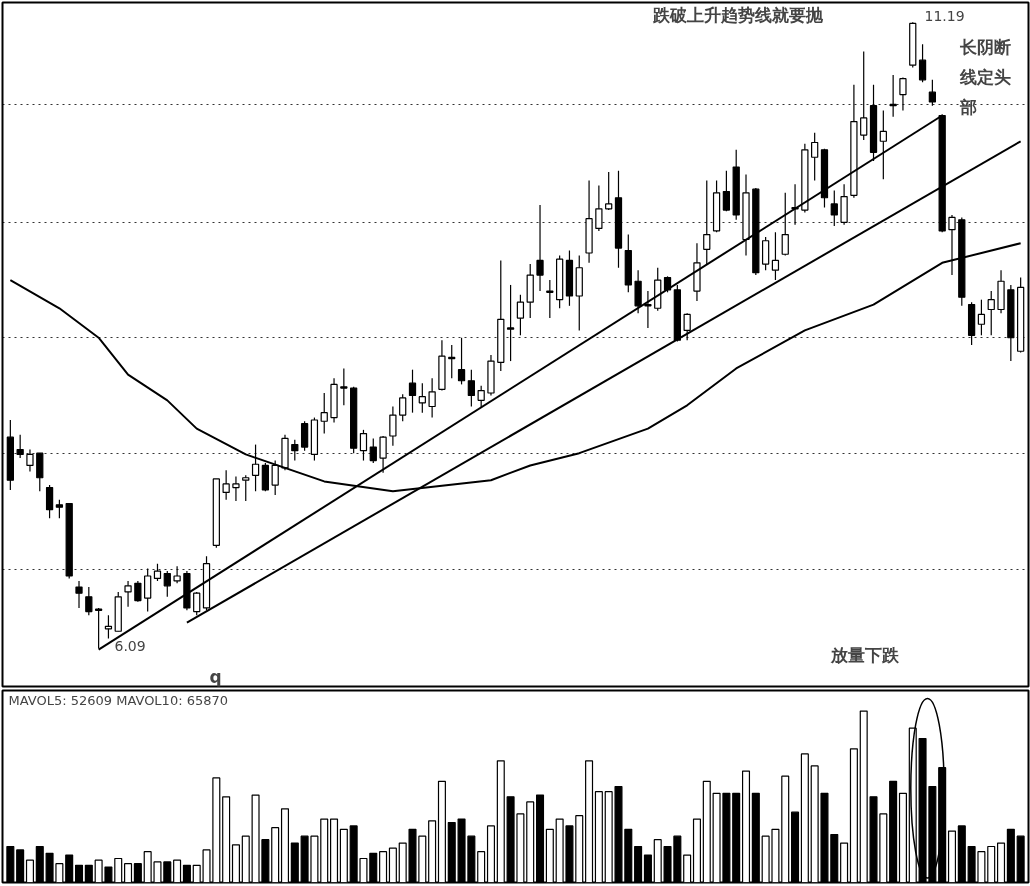  Describe the element at coordinates (130, 645) in the screenshot. I see `annotation: 6.09` at that location.